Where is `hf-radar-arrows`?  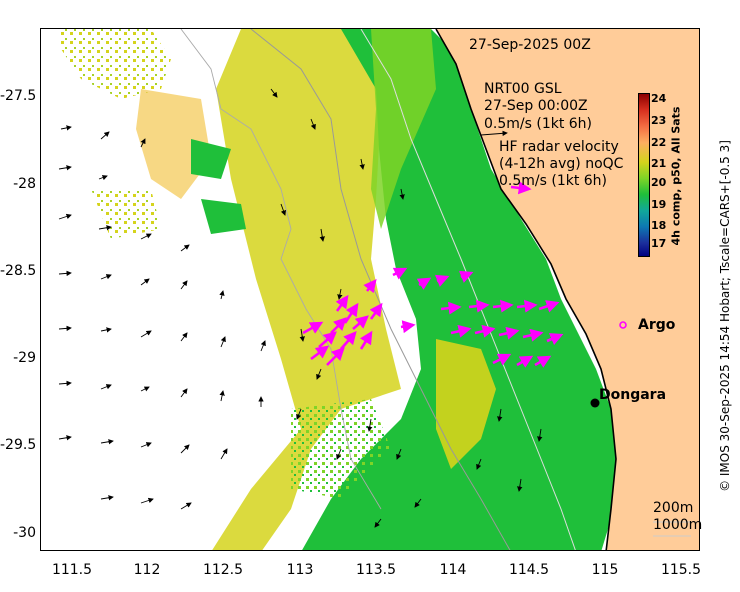
hf-radar-arrows is located at coordinates (433, 274).